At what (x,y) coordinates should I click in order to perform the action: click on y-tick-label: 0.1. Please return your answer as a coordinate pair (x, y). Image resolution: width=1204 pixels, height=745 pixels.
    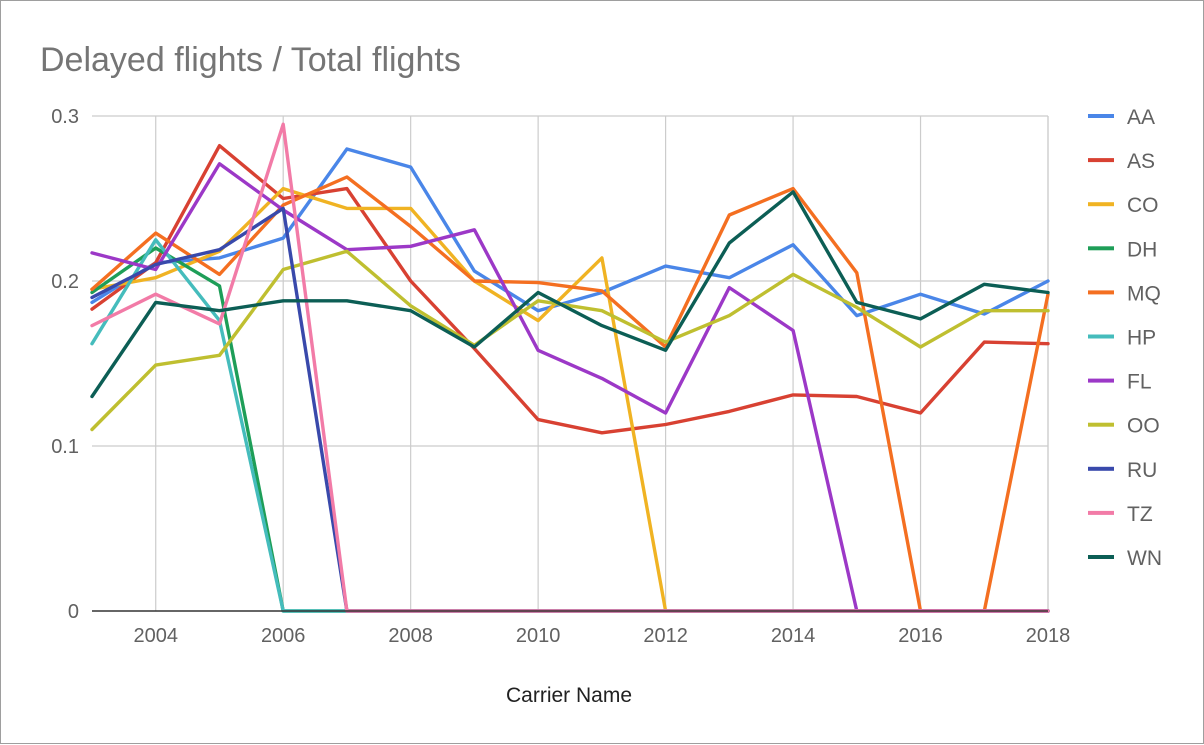
    Looking at the image, I should click on (65, 447).